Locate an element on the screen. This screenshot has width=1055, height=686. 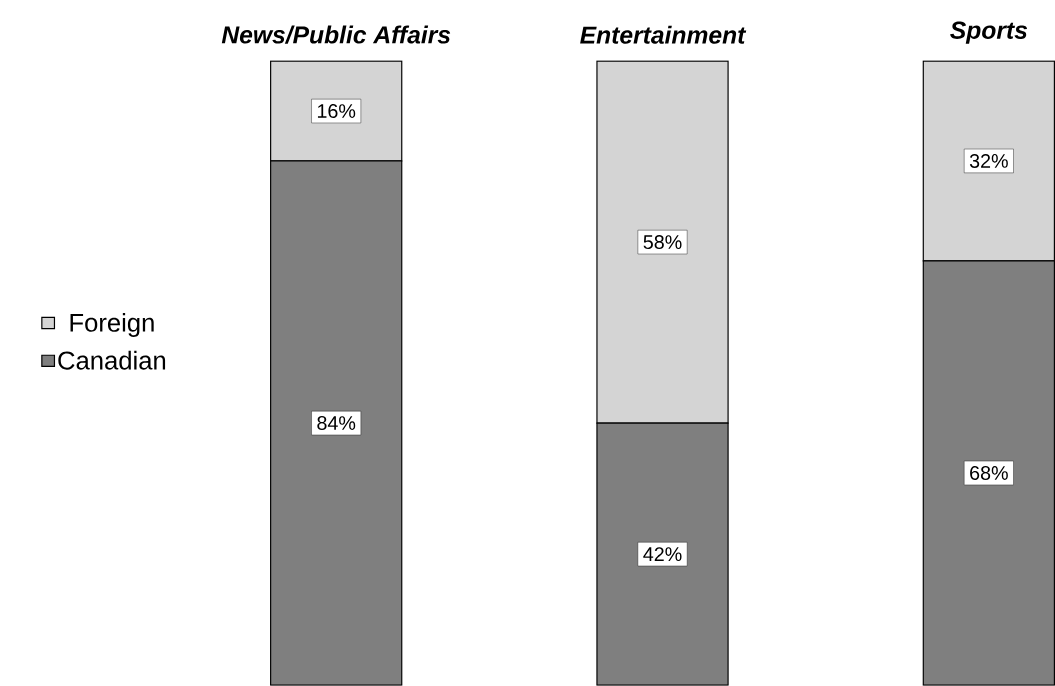
data-label: 58% is located at coordinates (662, 242).